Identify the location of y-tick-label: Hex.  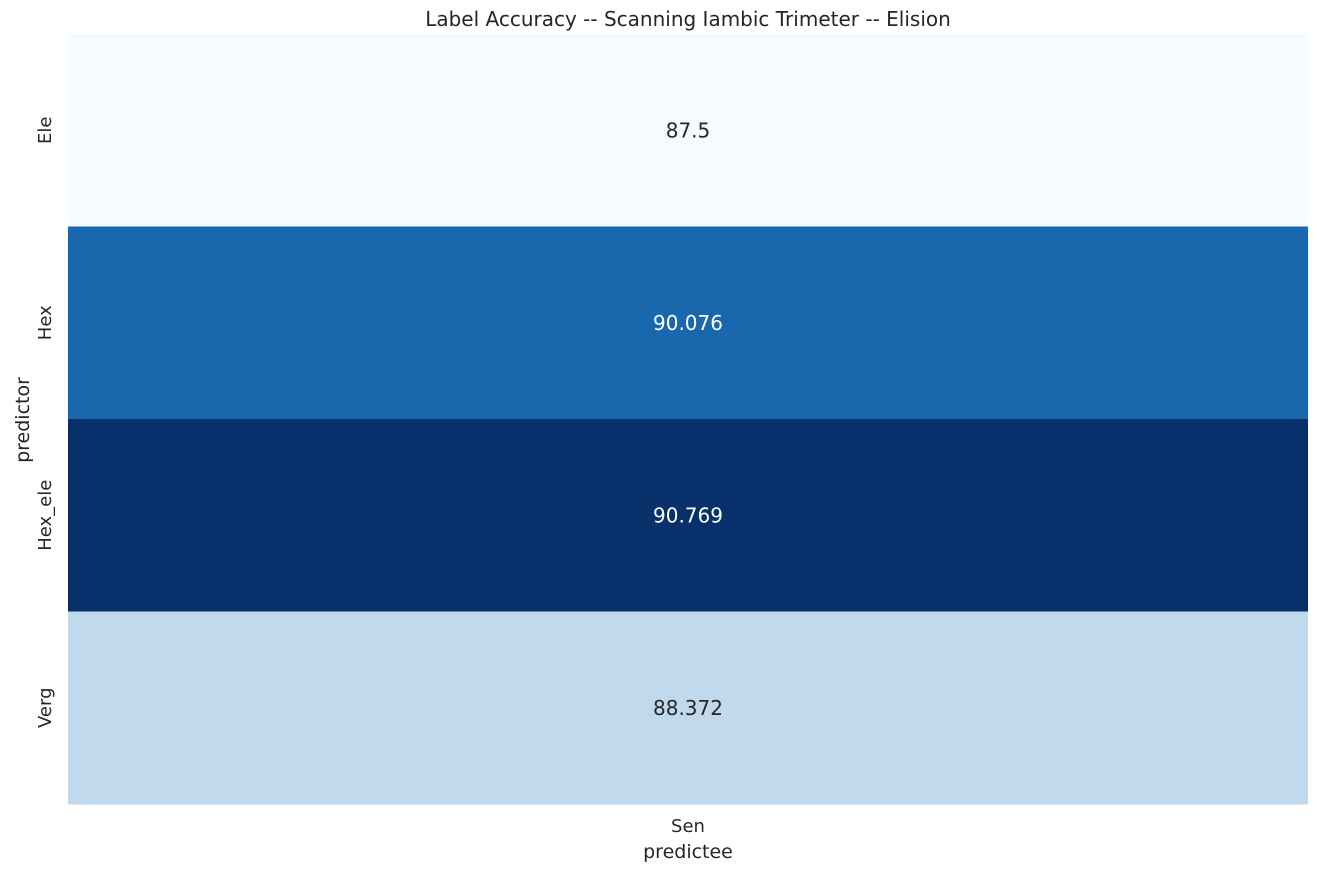
(45, 322).